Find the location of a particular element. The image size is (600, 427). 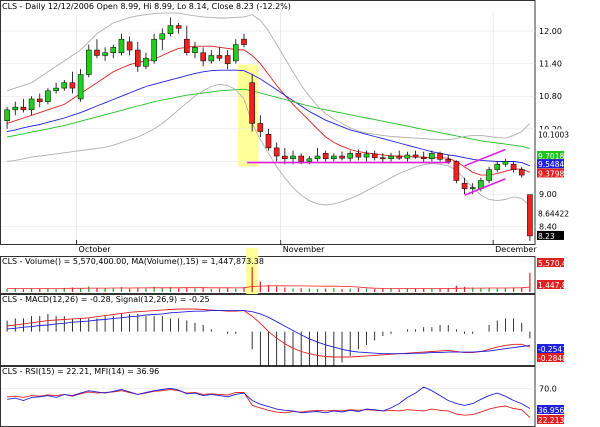

rsi-y-tick: 70.0 is located at coordinates (548, 388).